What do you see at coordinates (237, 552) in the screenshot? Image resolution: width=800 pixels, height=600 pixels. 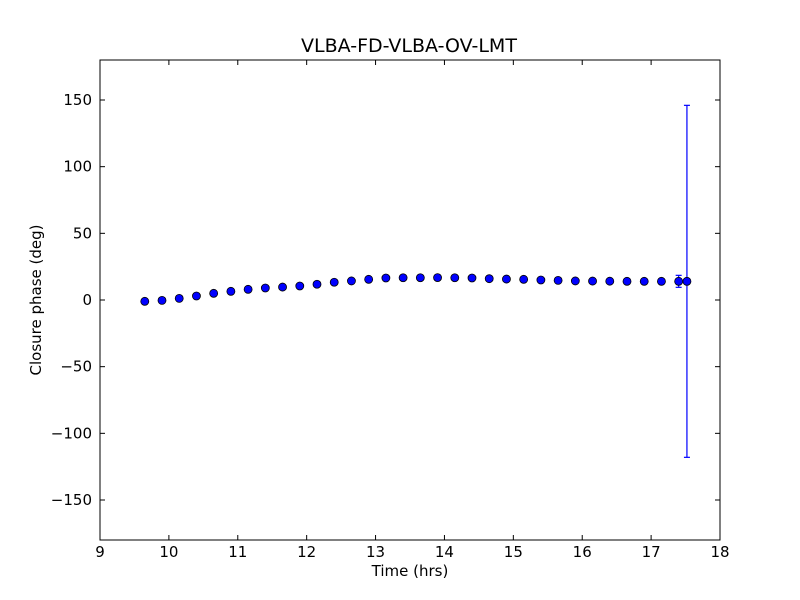 I see `x-tick-label: 11` at bounding box center [237, 552].